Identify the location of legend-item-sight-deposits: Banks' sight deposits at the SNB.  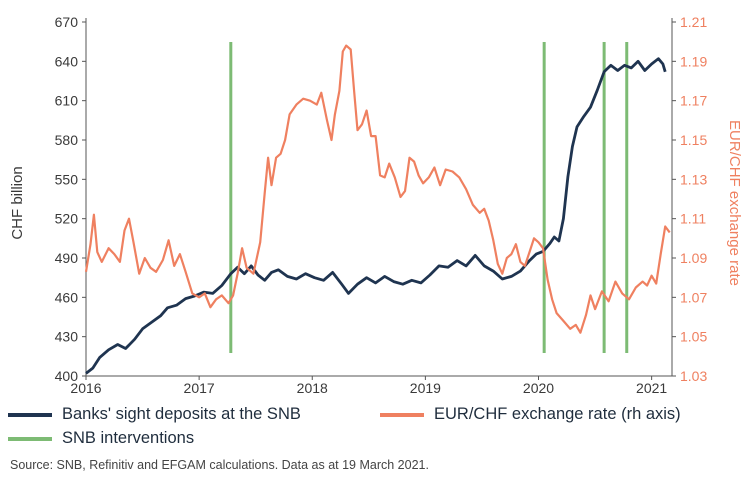
(154, 414).